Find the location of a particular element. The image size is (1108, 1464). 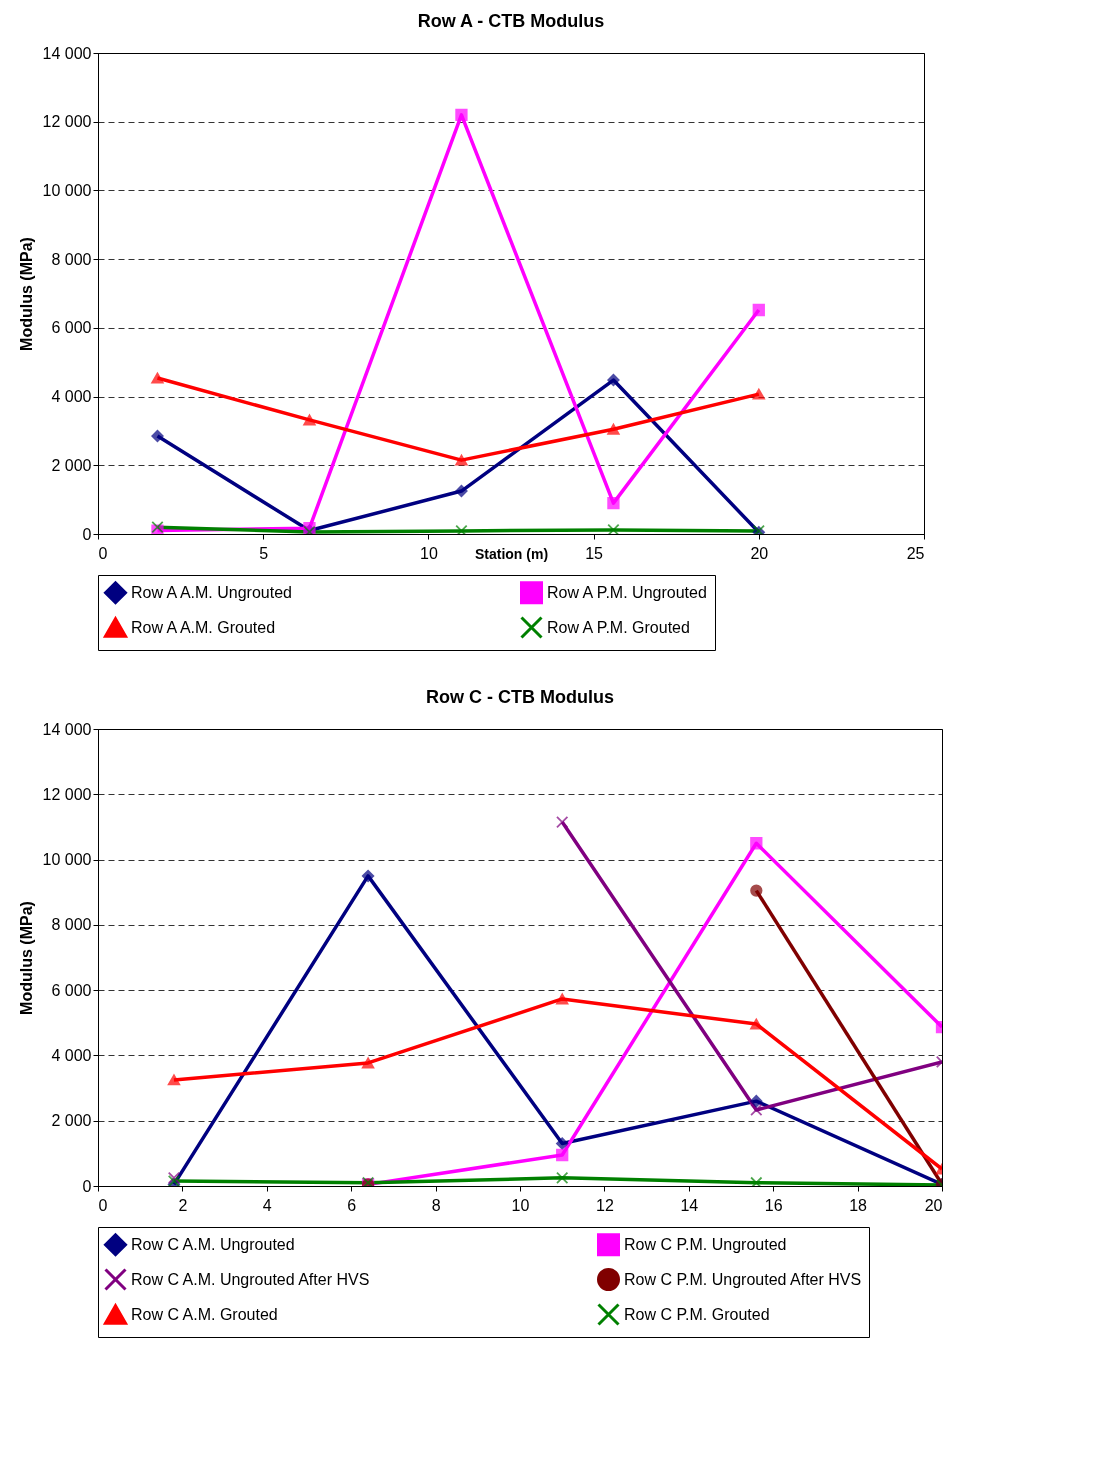

x-tick-label: 5 is located at coordinates (264, 553).